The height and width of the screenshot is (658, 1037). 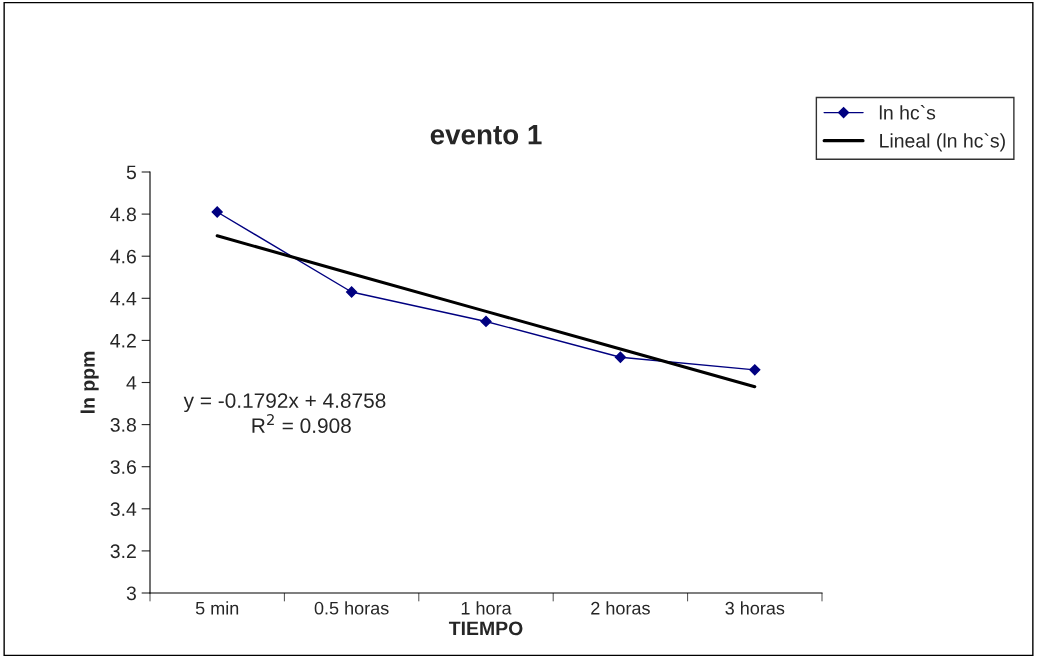 I want to click on x-axis-title: TIEMPO, so click(x=485, y=628).